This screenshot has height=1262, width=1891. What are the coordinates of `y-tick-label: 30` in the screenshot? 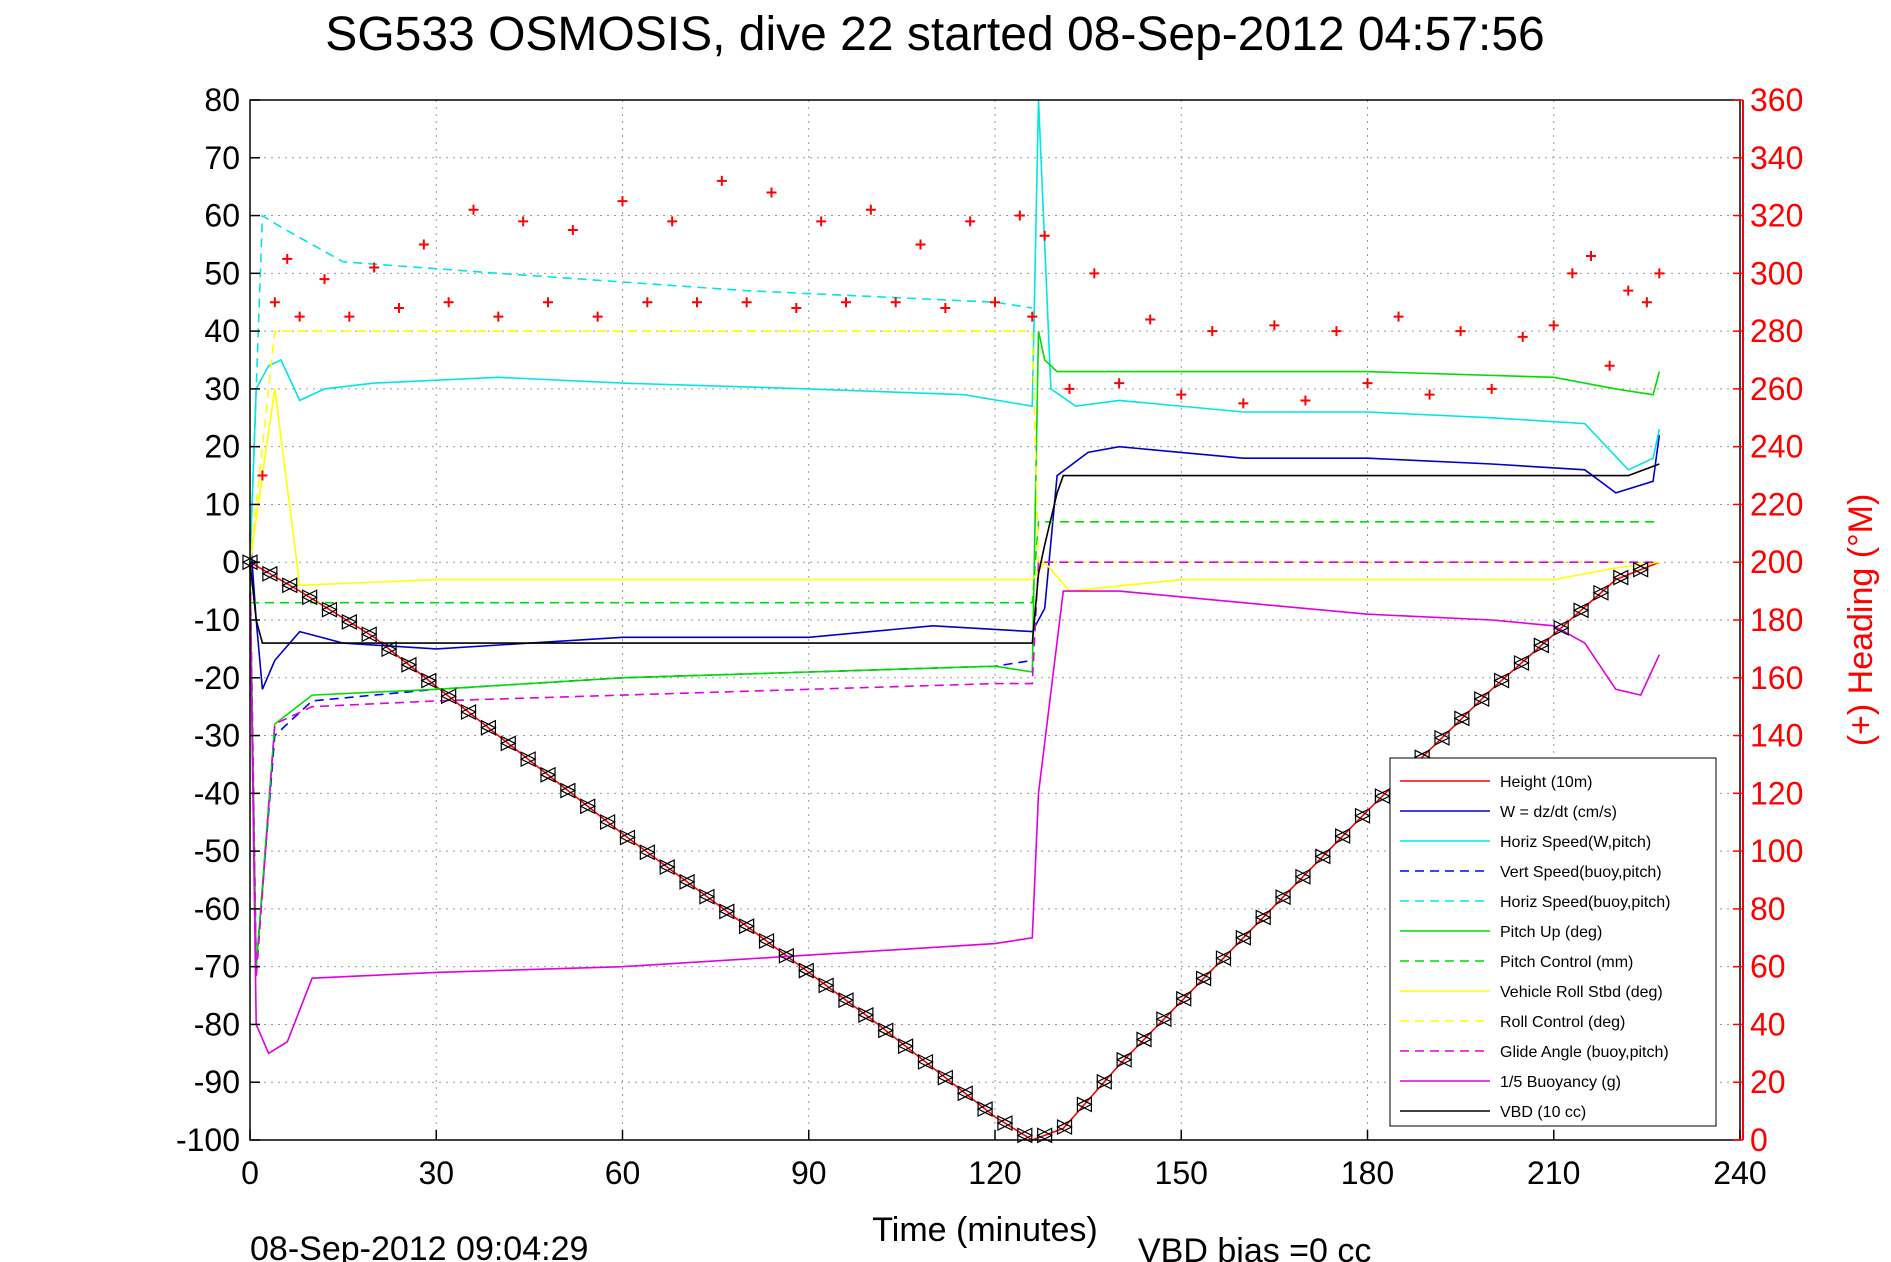 It's located at (222, 389).